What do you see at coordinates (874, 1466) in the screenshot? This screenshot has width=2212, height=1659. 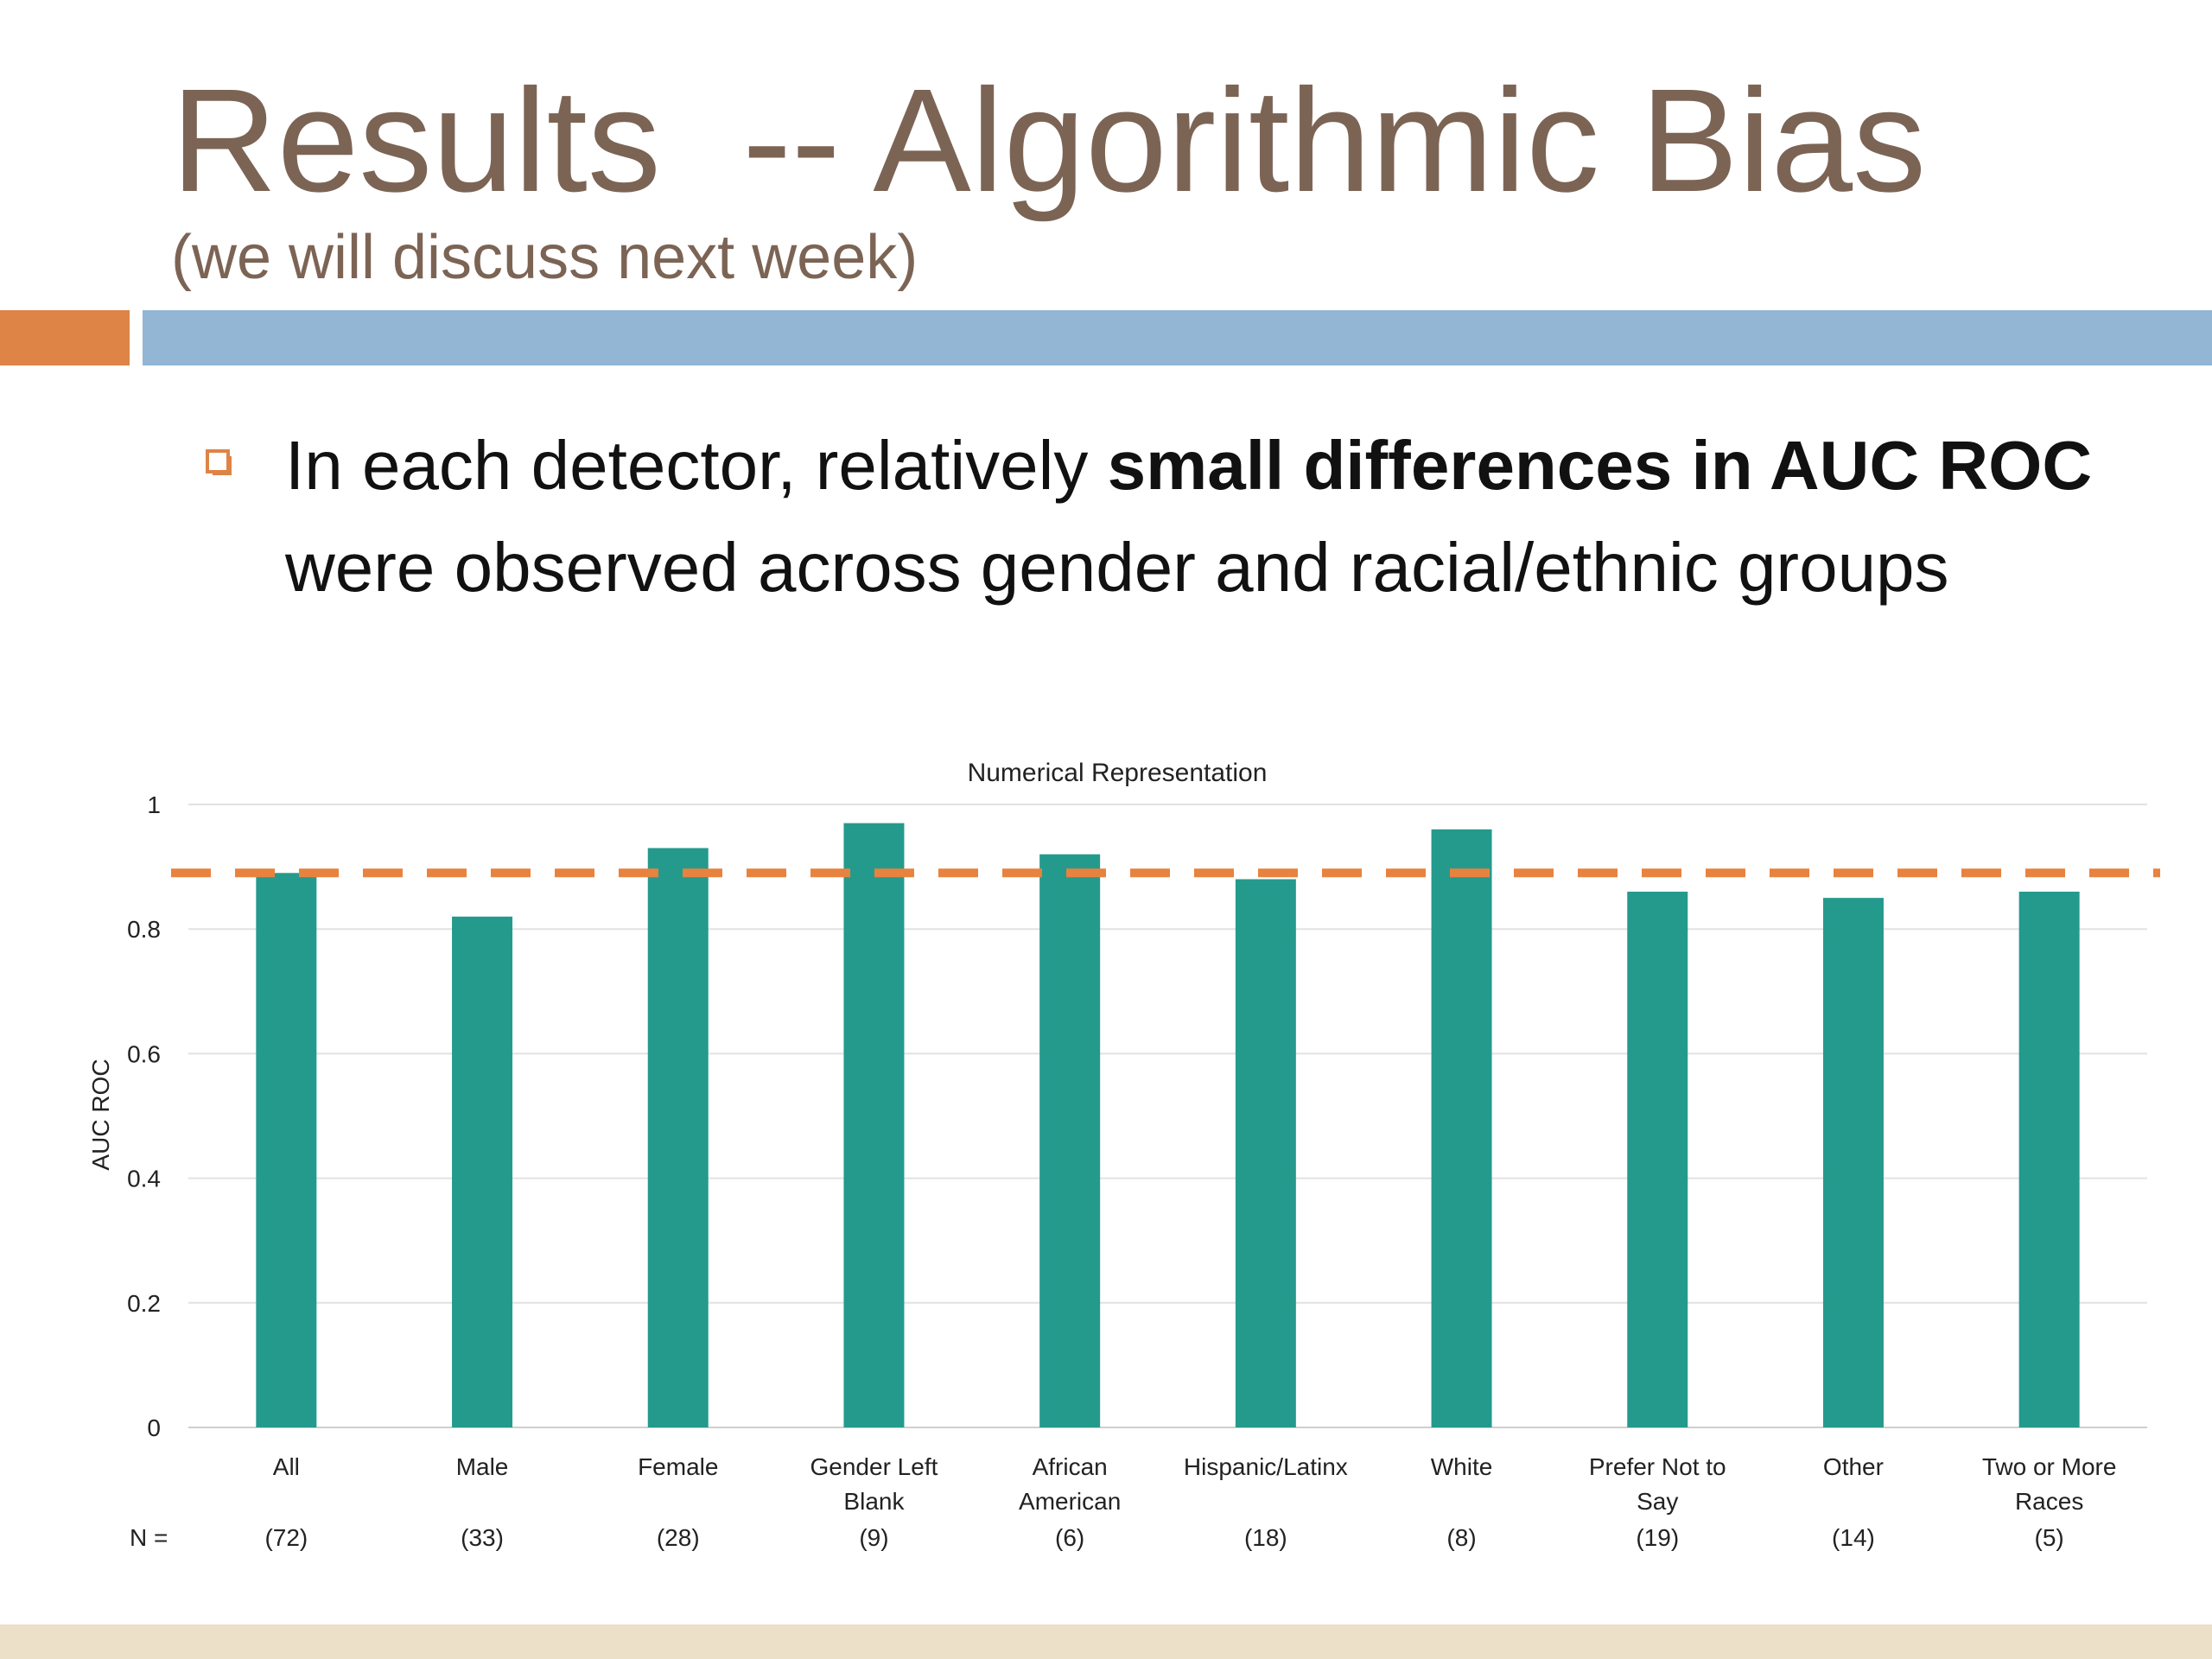 I see `category-label: Gender Left` at bounding box center [874, 1466].